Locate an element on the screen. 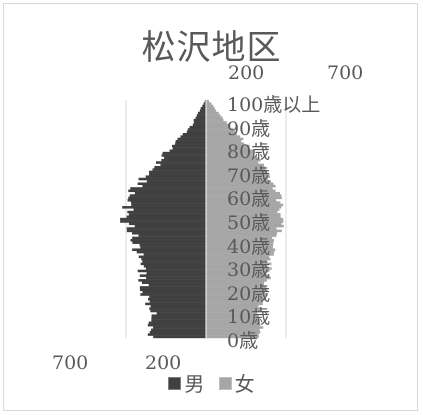  age-label: 40歳 is located at coordinates (249, 246).